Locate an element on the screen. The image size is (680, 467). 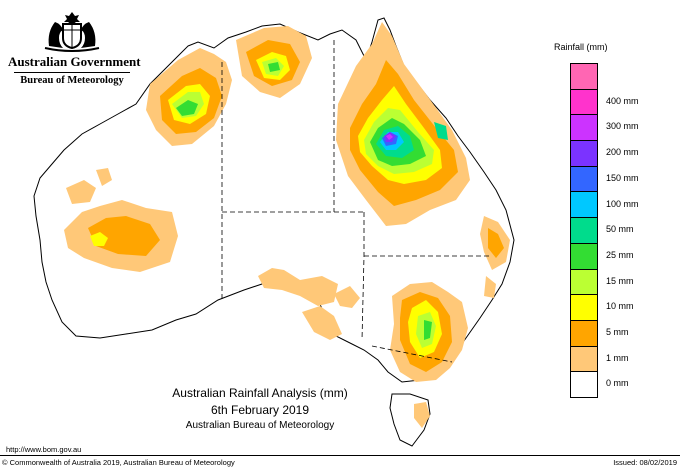
legend-label: 10 mm is located at coordinates (620, 306).